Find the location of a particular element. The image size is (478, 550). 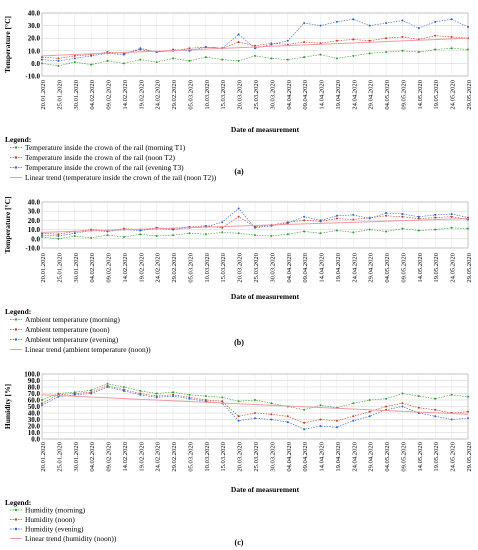

x-tick-label: 14.02.2020 is located at coordinates (125, 94).